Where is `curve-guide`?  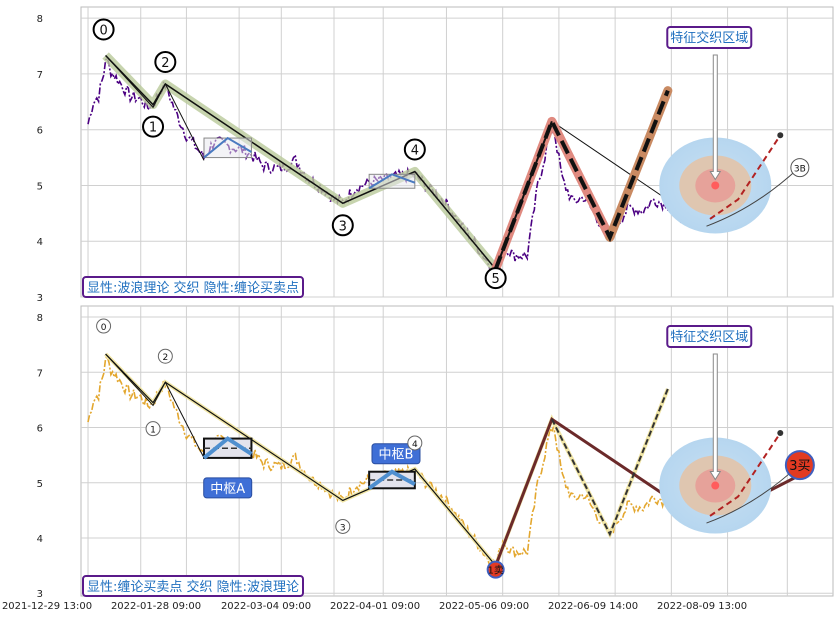
curve-guide is located at coordinates (752, 197).